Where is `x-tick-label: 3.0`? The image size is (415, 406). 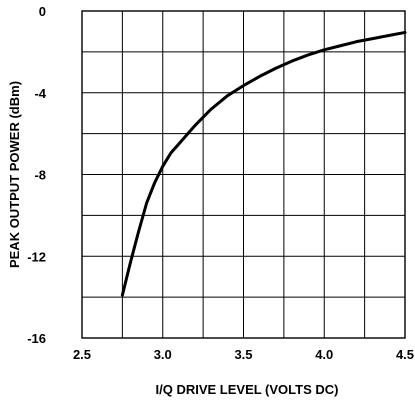
x-tick-label: 3.0 is located at coordinates (163, 354).